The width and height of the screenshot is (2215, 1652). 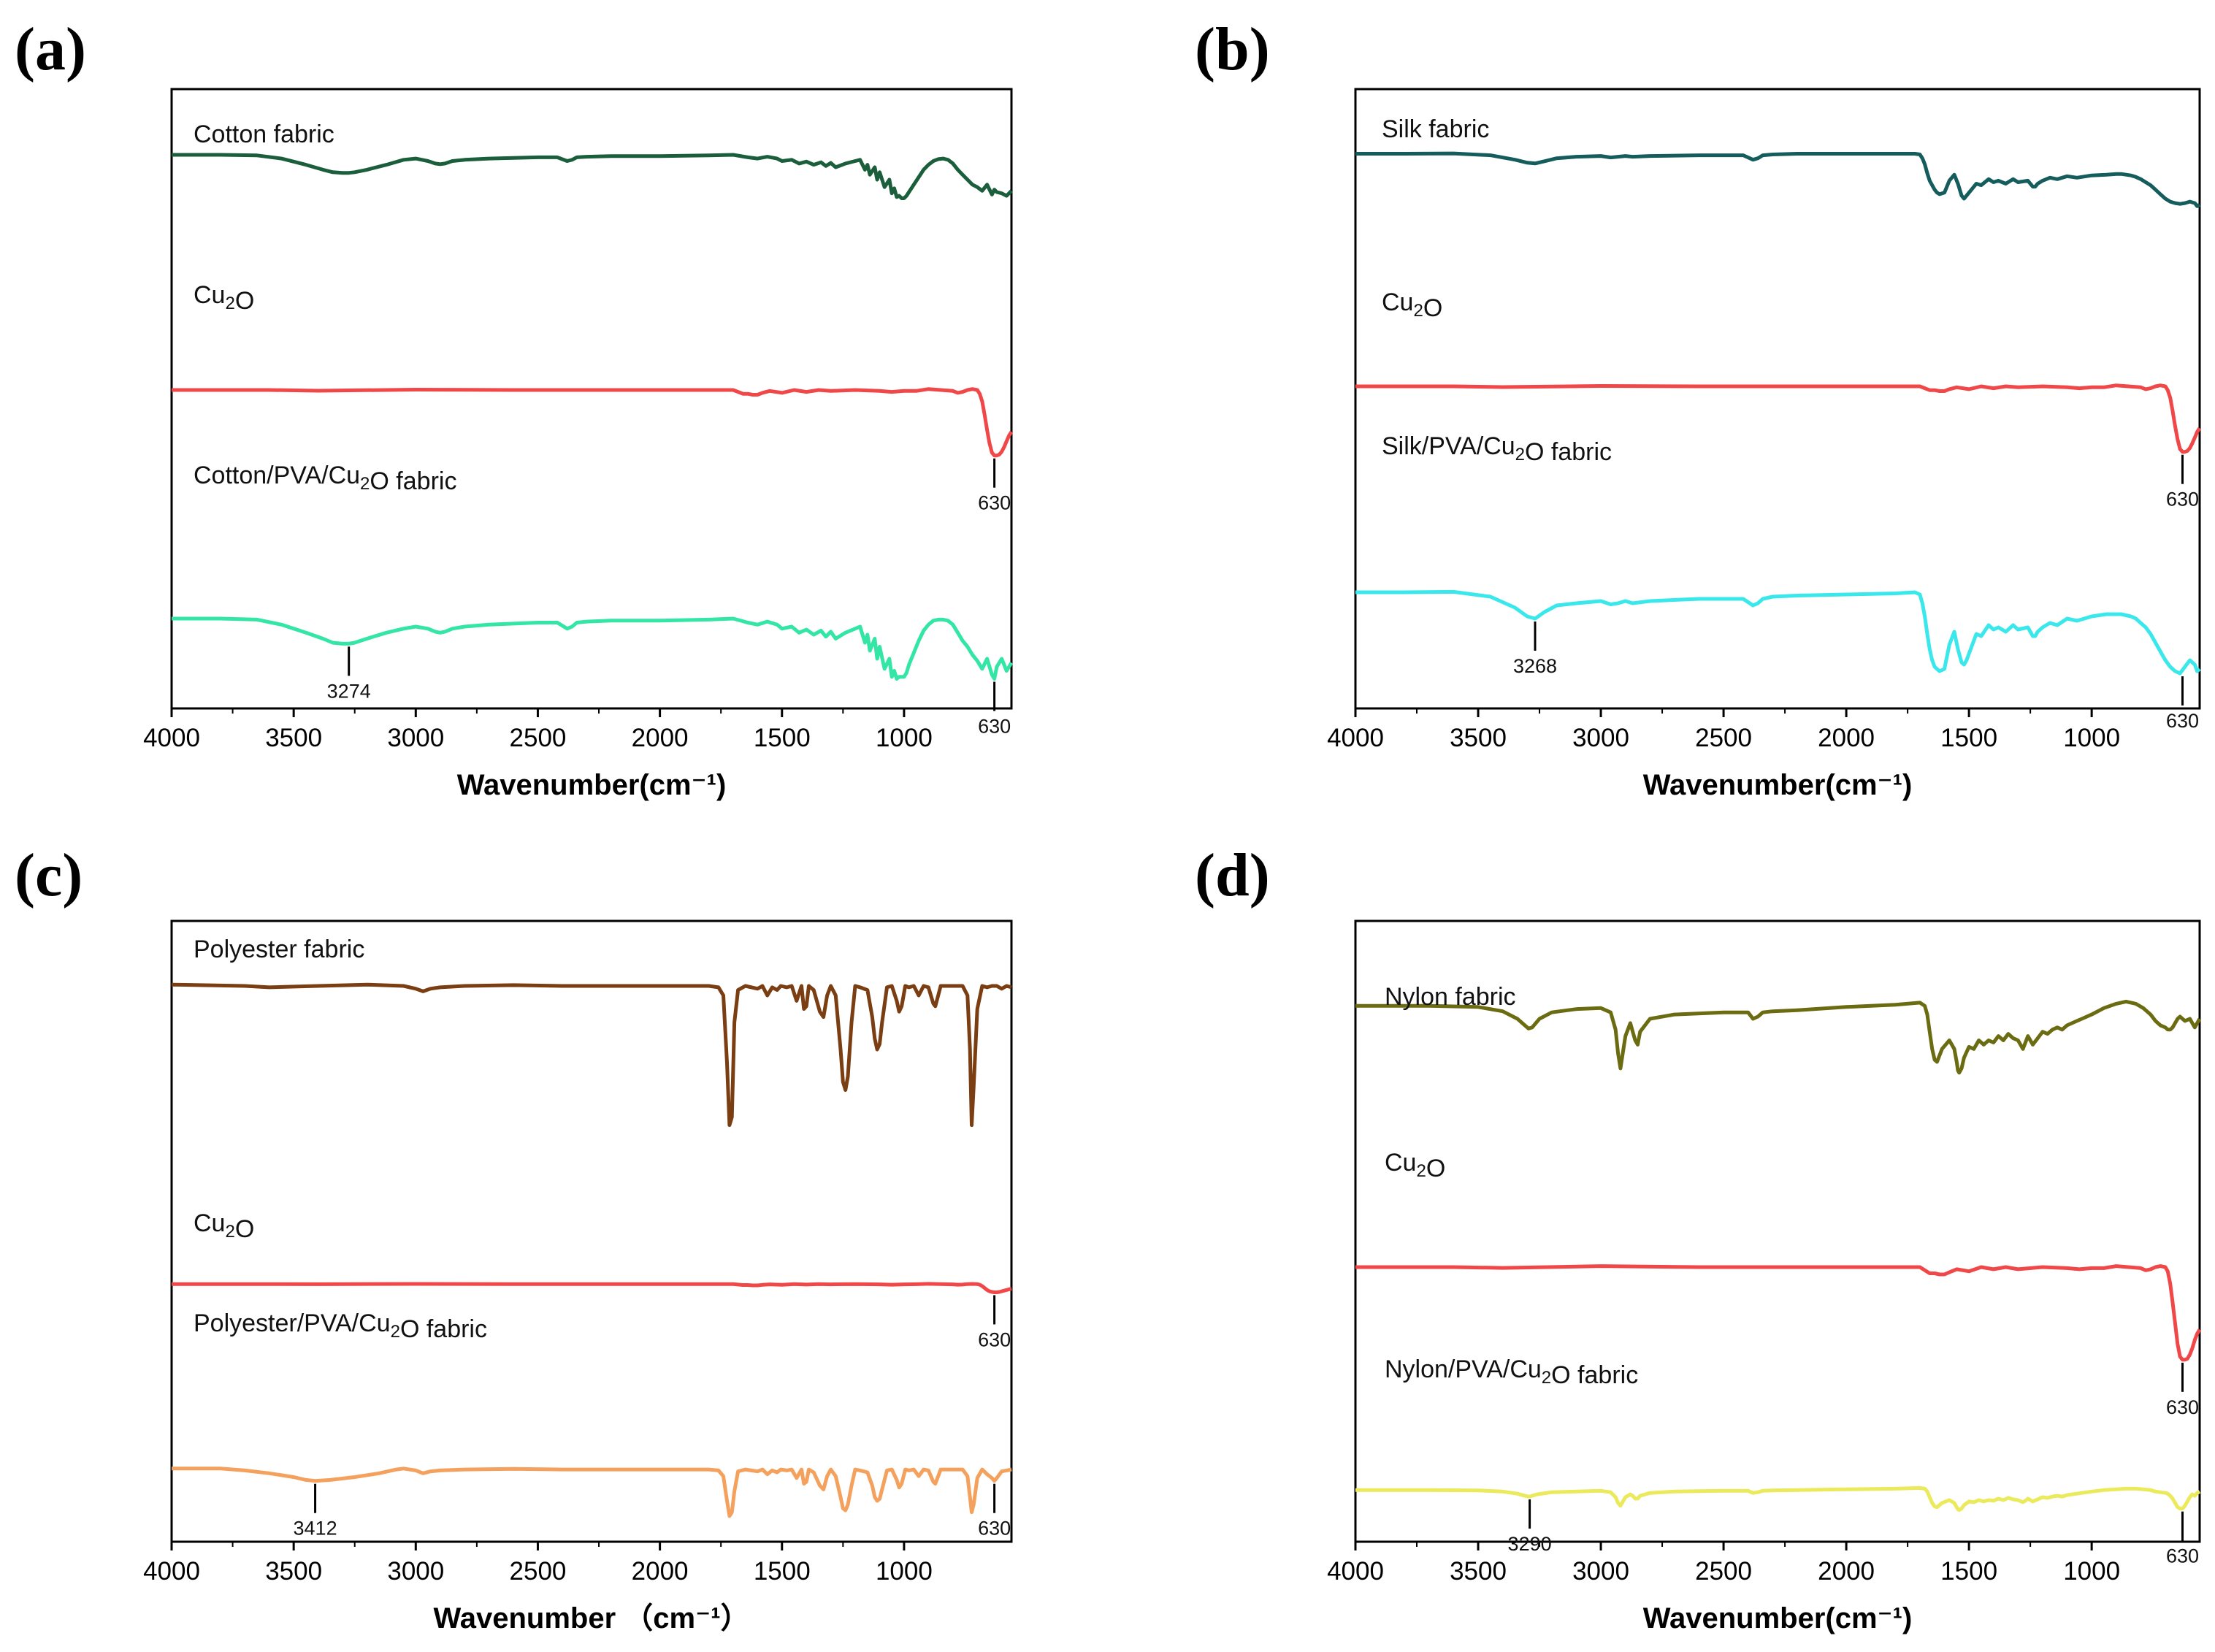 I want to click on panel-label-b: (b), so click(x=1233, y=49).